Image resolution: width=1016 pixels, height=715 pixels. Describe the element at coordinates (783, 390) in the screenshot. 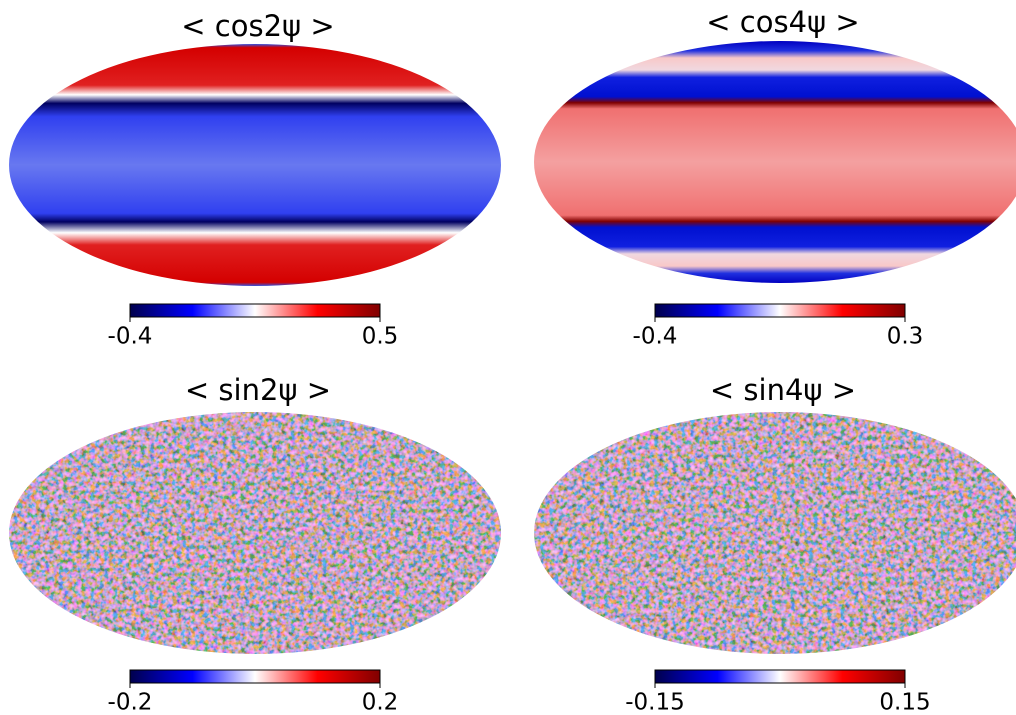

I see `map-title: < sin4ψ >` at that location.